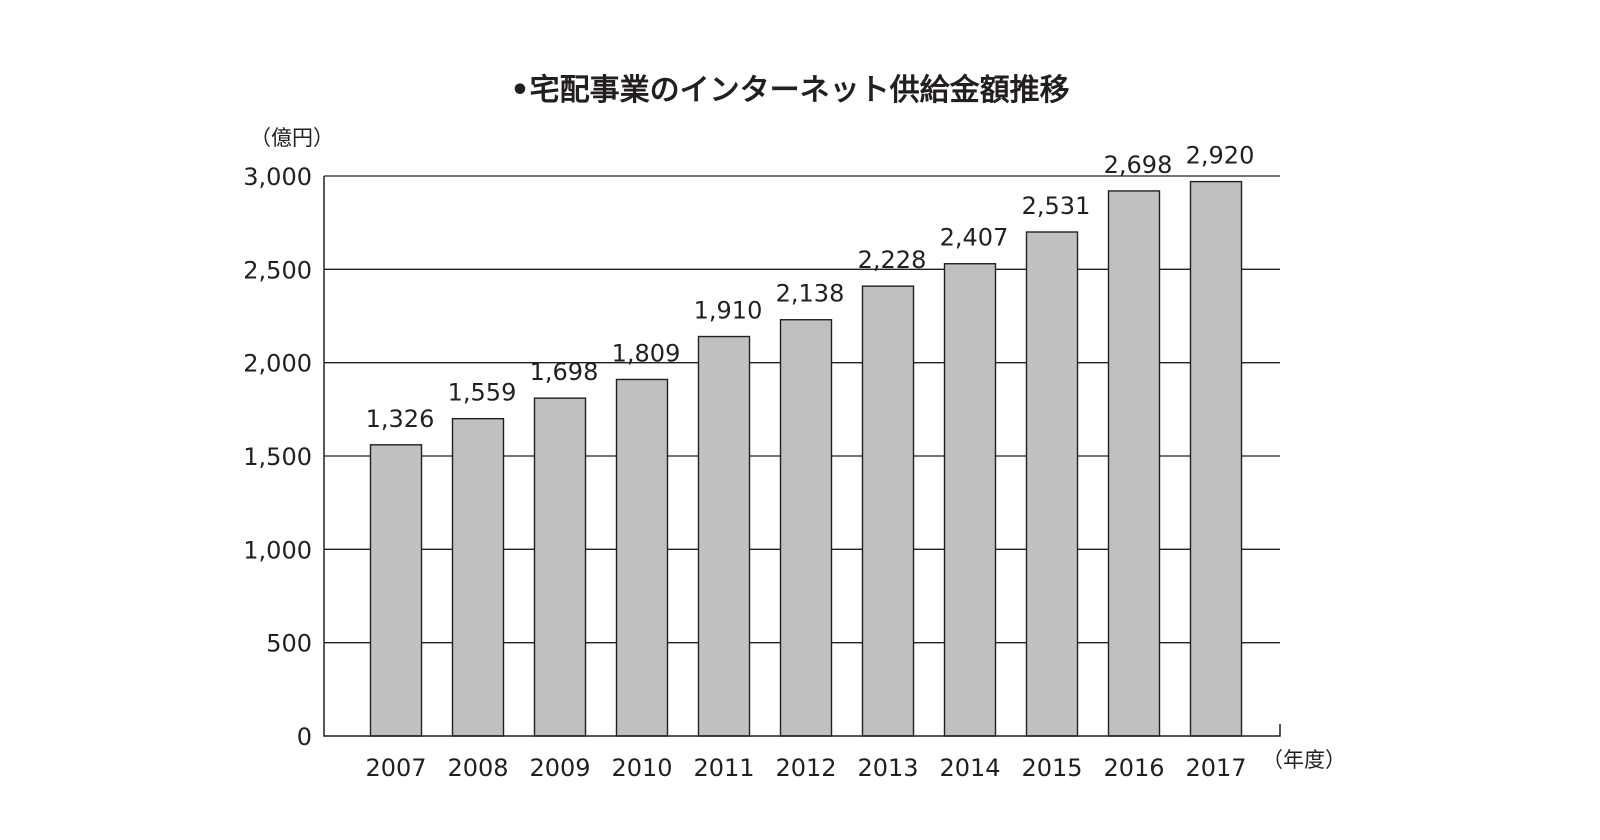 This screenshot has width=1600, height=840. I want to click on y-tick-label: 500, so click(289, 644).